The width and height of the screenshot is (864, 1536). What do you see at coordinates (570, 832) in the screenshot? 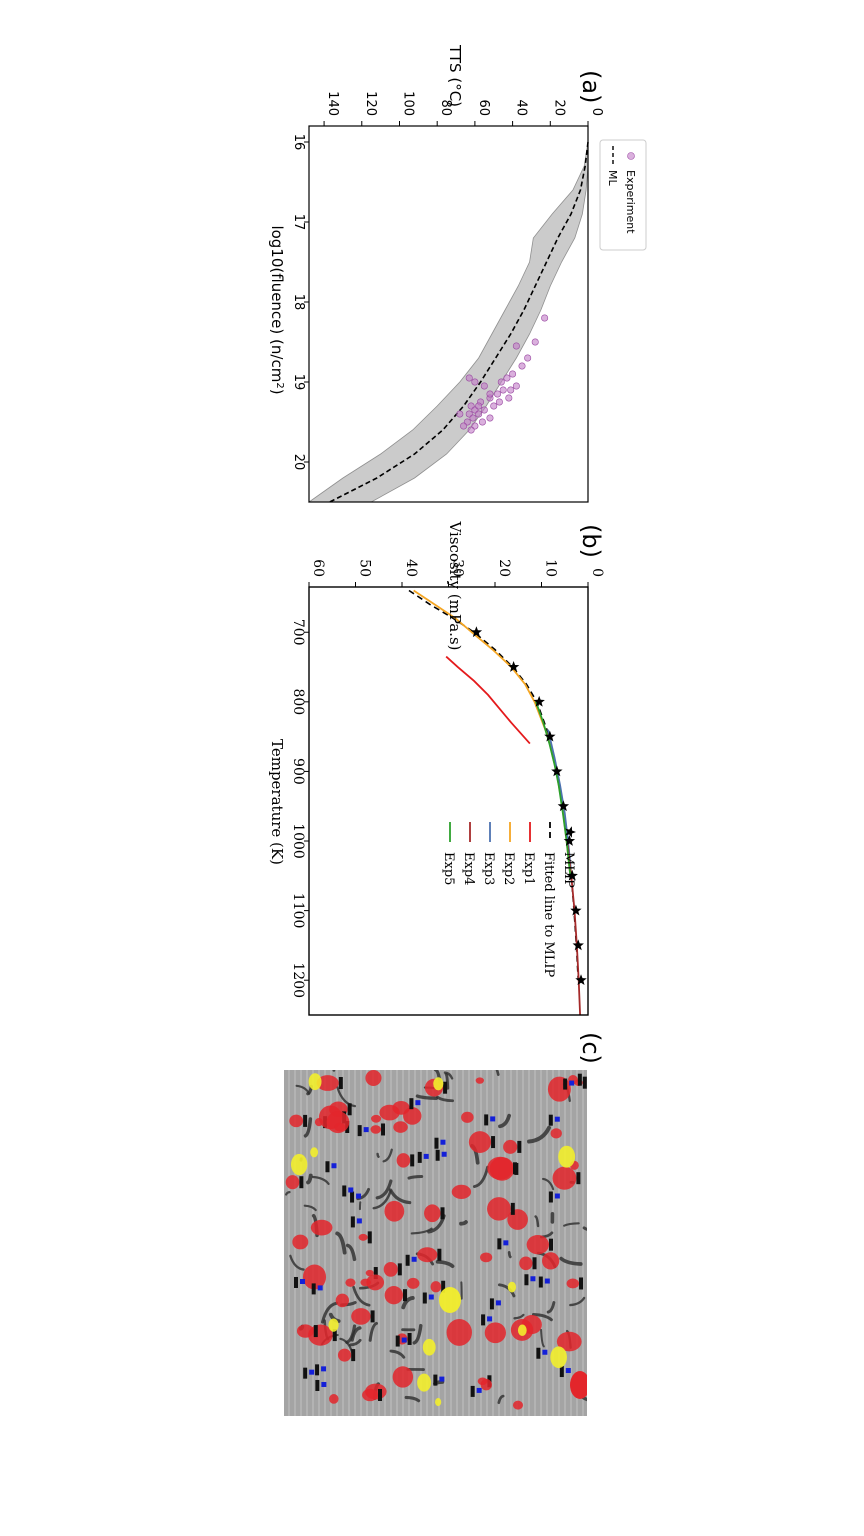
I see `viscosity-legend-mlip-marker` at bounding box center [570, 832].